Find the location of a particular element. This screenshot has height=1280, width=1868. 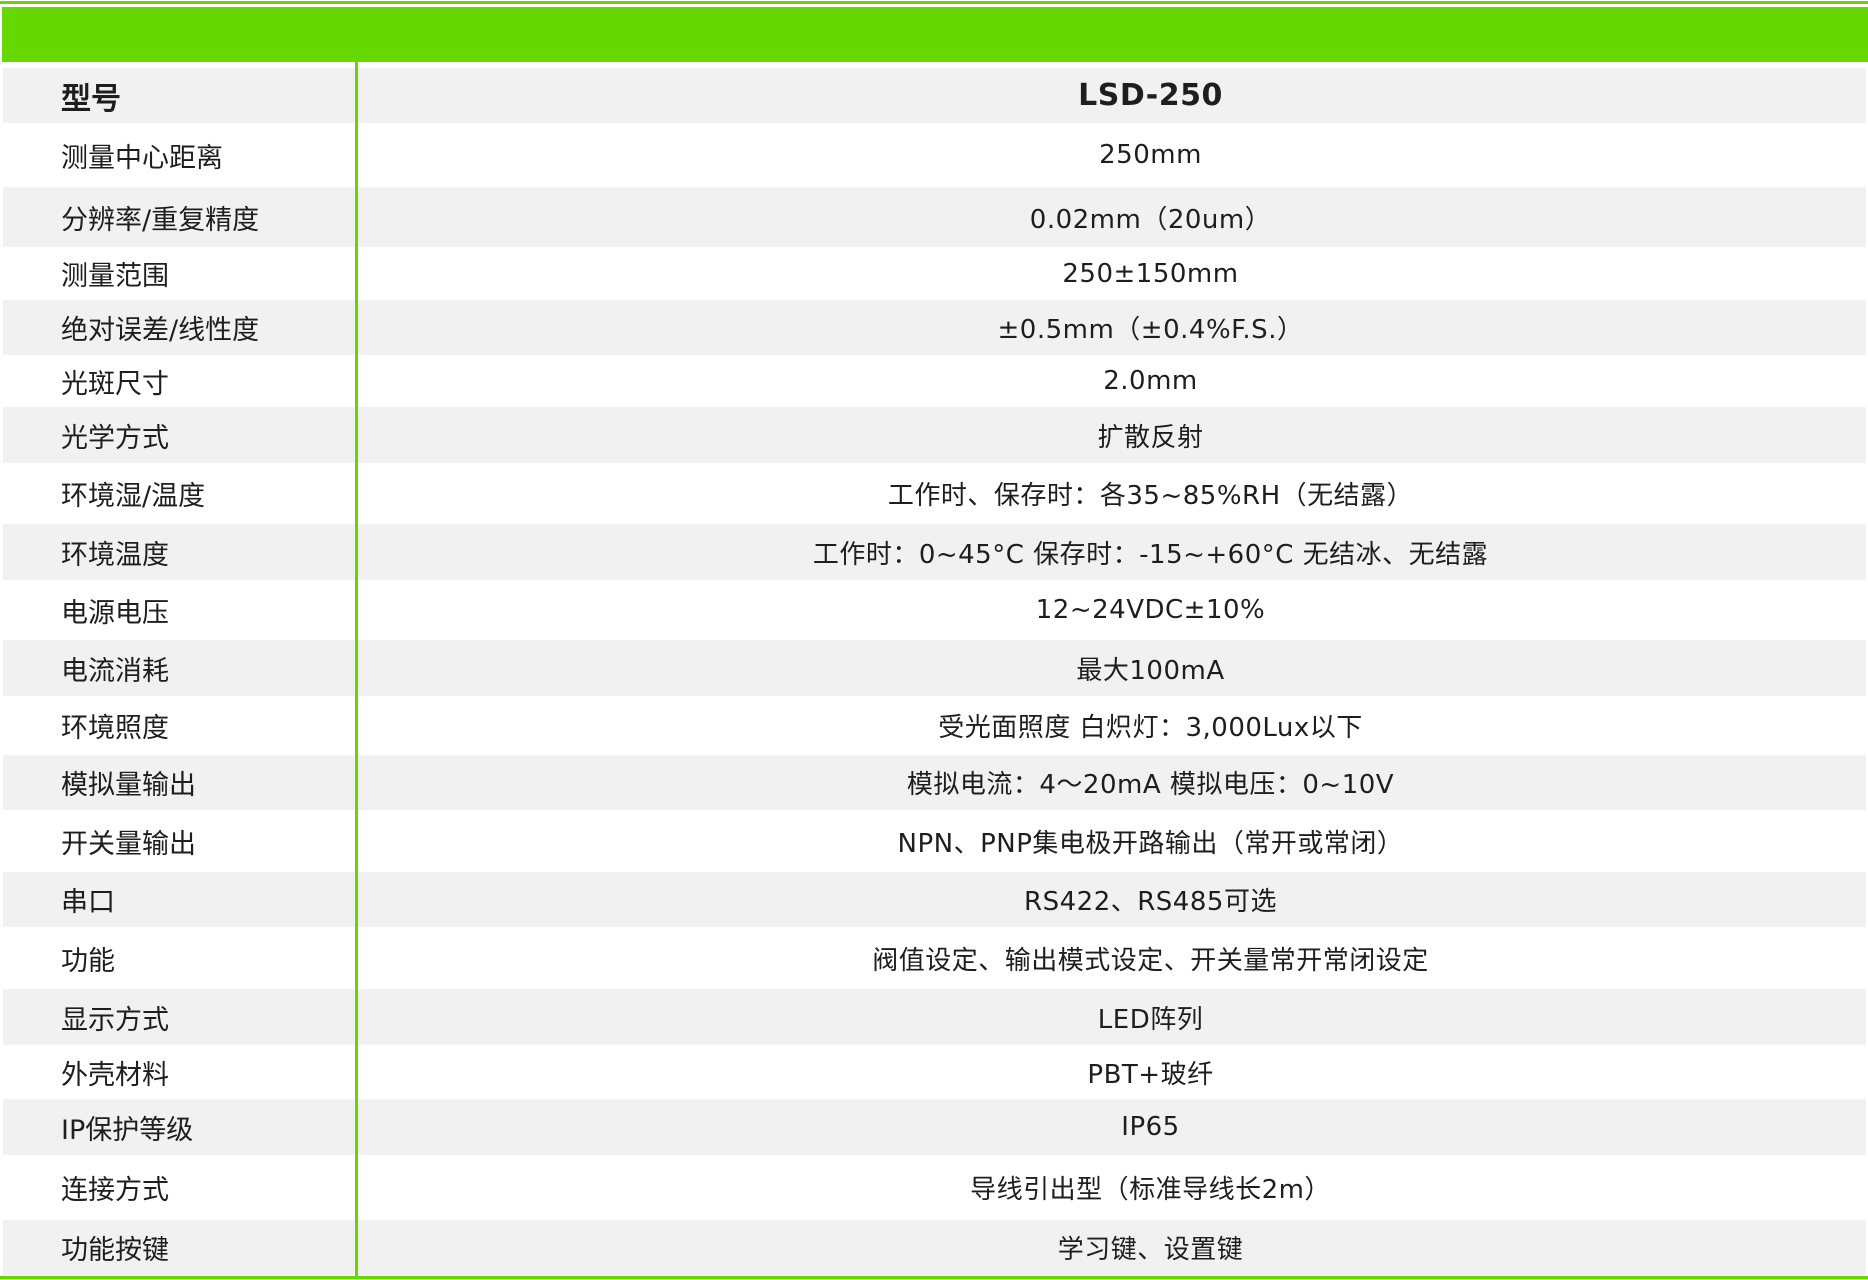

spec-label: 显示方式 is located at coordinates (115, 1020).